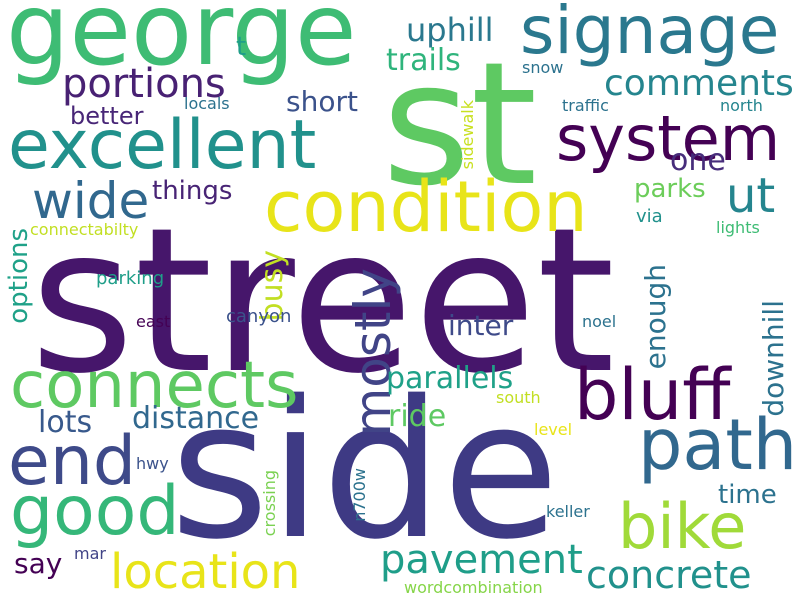 The height and width of the screenshot is (600, 800). I want to click on word-sidewalk: sidewalk, so click(467, 135).